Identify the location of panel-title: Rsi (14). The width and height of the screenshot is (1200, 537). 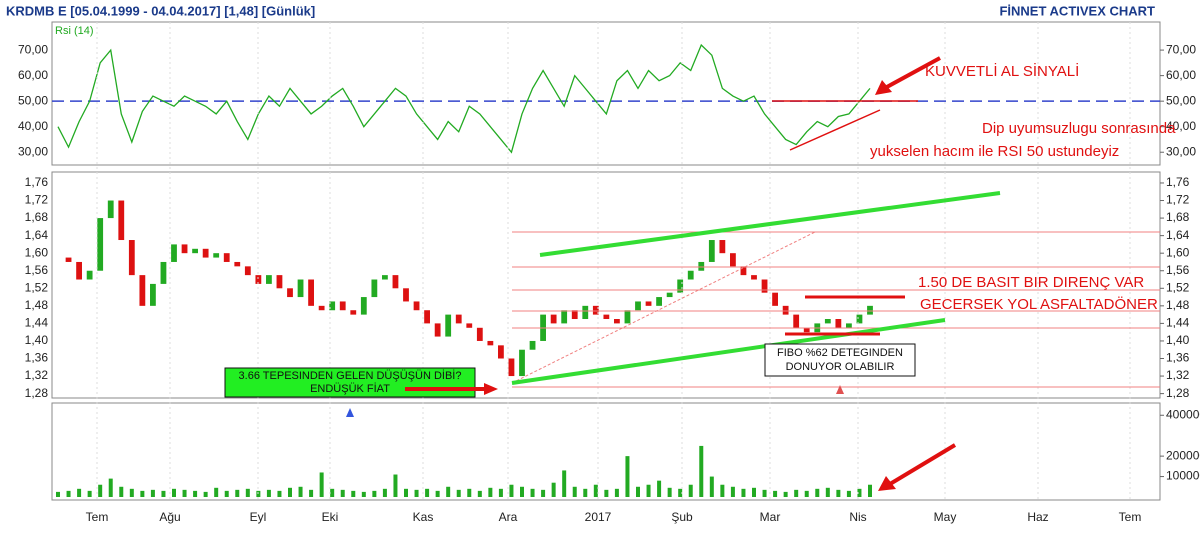
(74, 31).